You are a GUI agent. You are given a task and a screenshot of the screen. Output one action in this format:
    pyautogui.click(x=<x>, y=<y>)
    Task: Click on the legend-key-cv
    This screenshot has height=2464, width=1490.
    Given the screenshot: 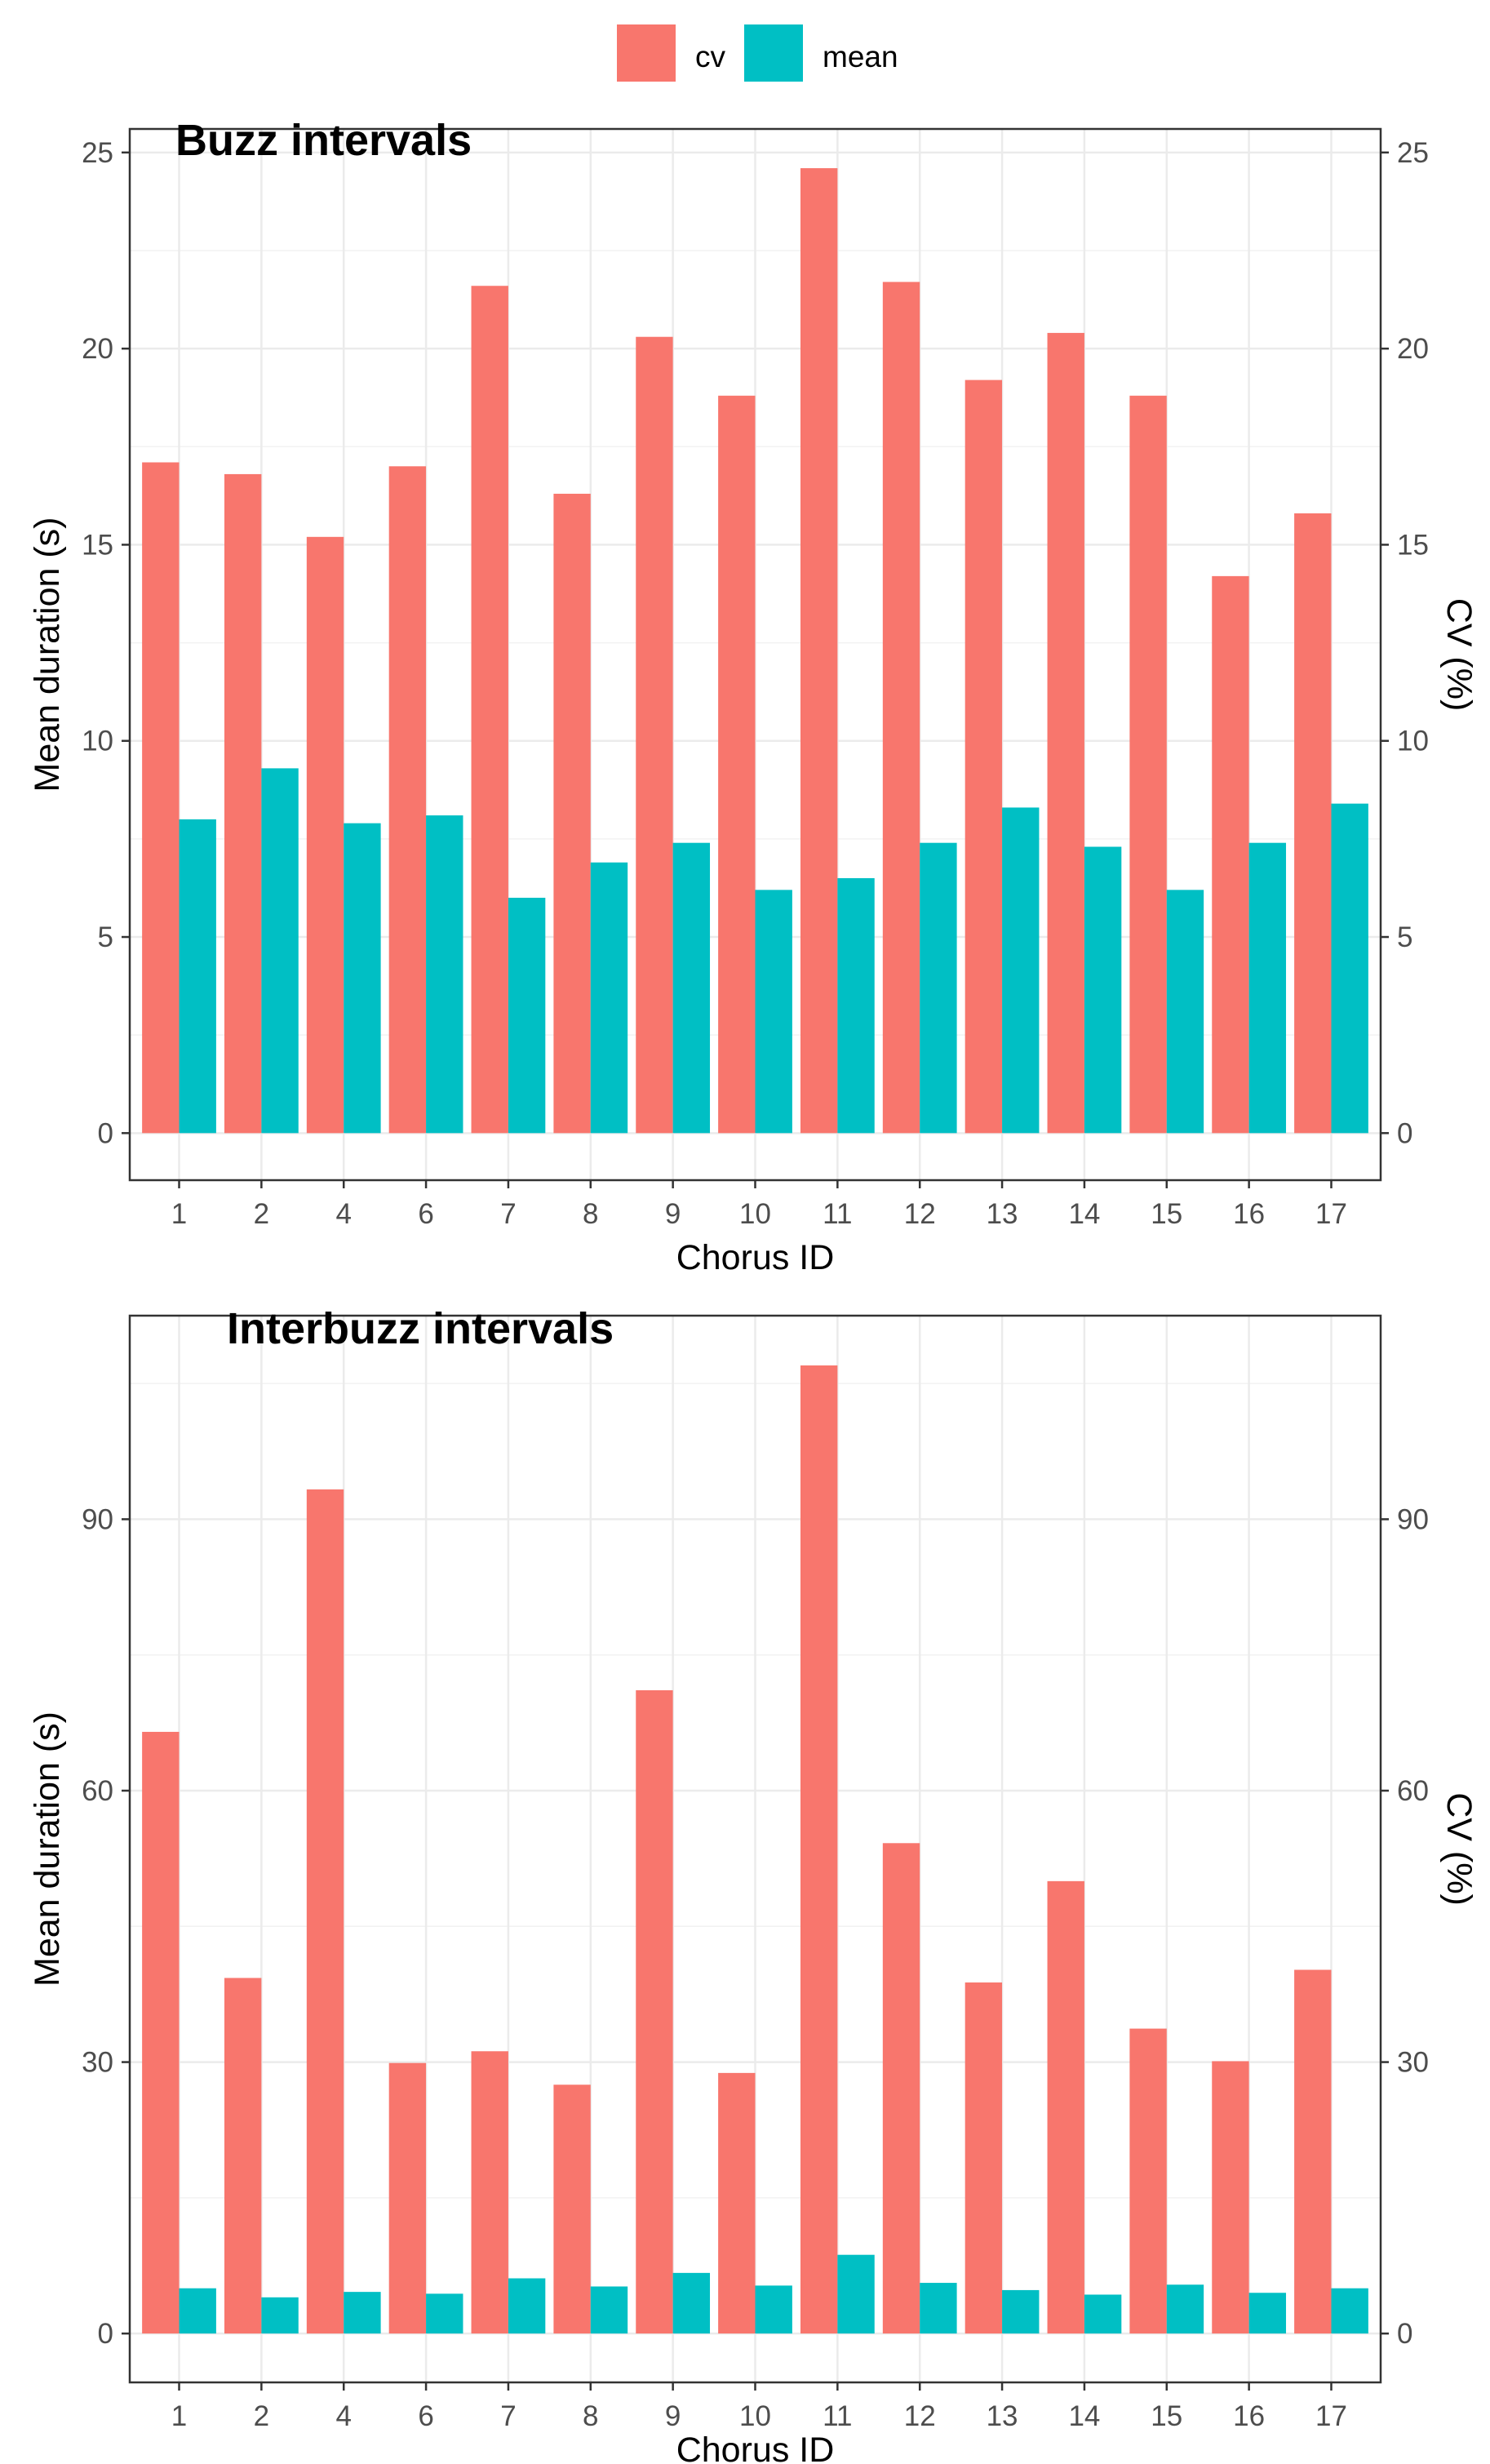 What is the action you would take?
    pyautogui.click(x=646, y=53)
    